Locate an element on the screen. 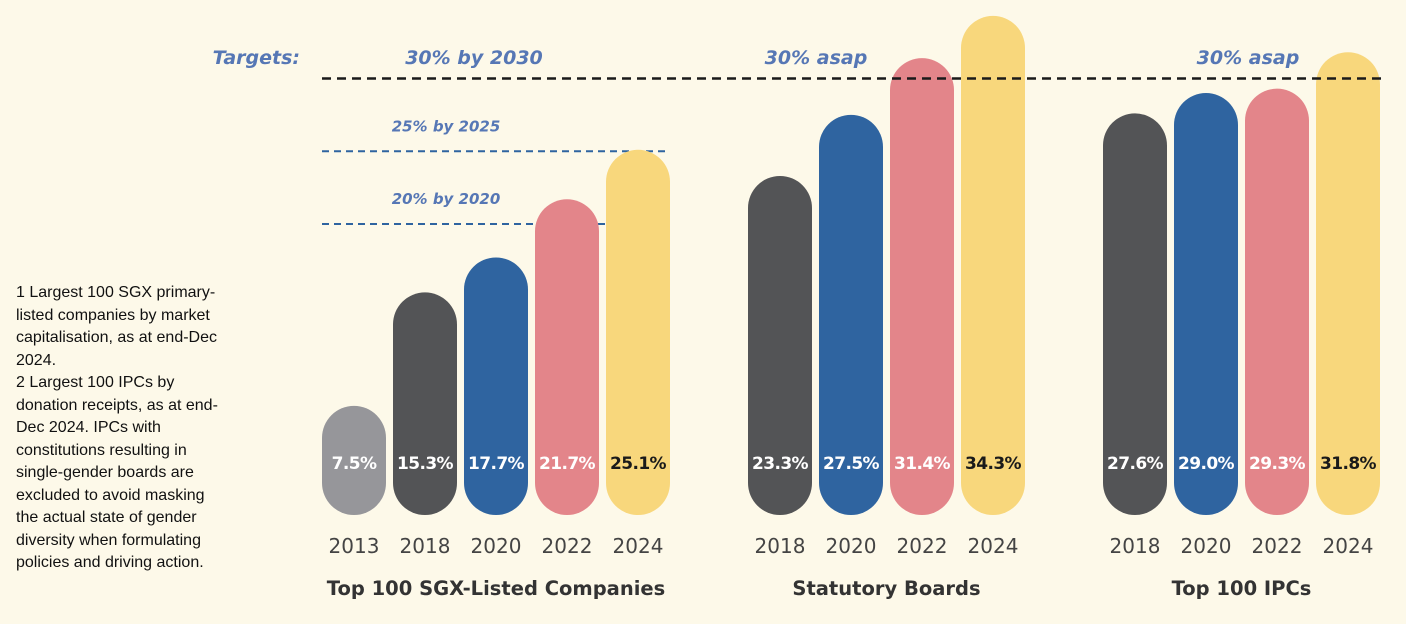 This screenshot has width=1406, height=624. target-label-1-0: 30% asap is located at coordinates (816, 58).